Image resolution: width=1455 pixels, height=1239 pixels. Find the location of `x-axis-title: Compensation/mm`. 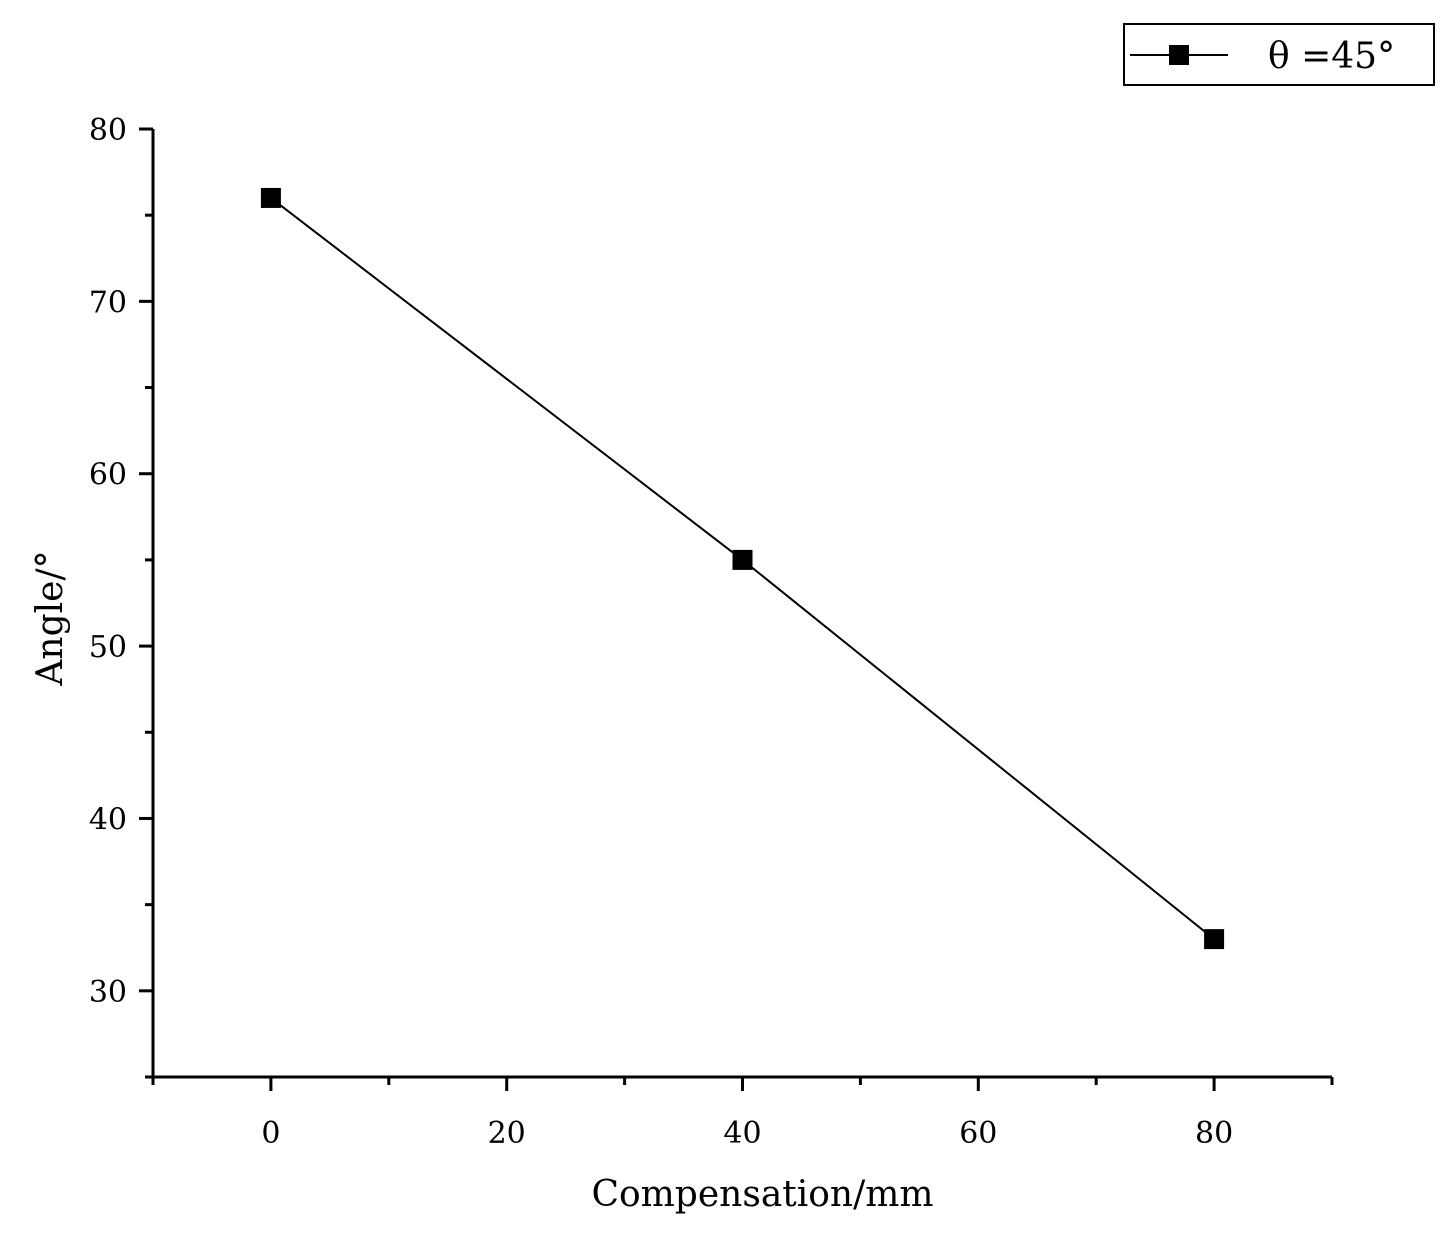

x-axis-title: Compensation/mm is located at coordinates (762, 1194).